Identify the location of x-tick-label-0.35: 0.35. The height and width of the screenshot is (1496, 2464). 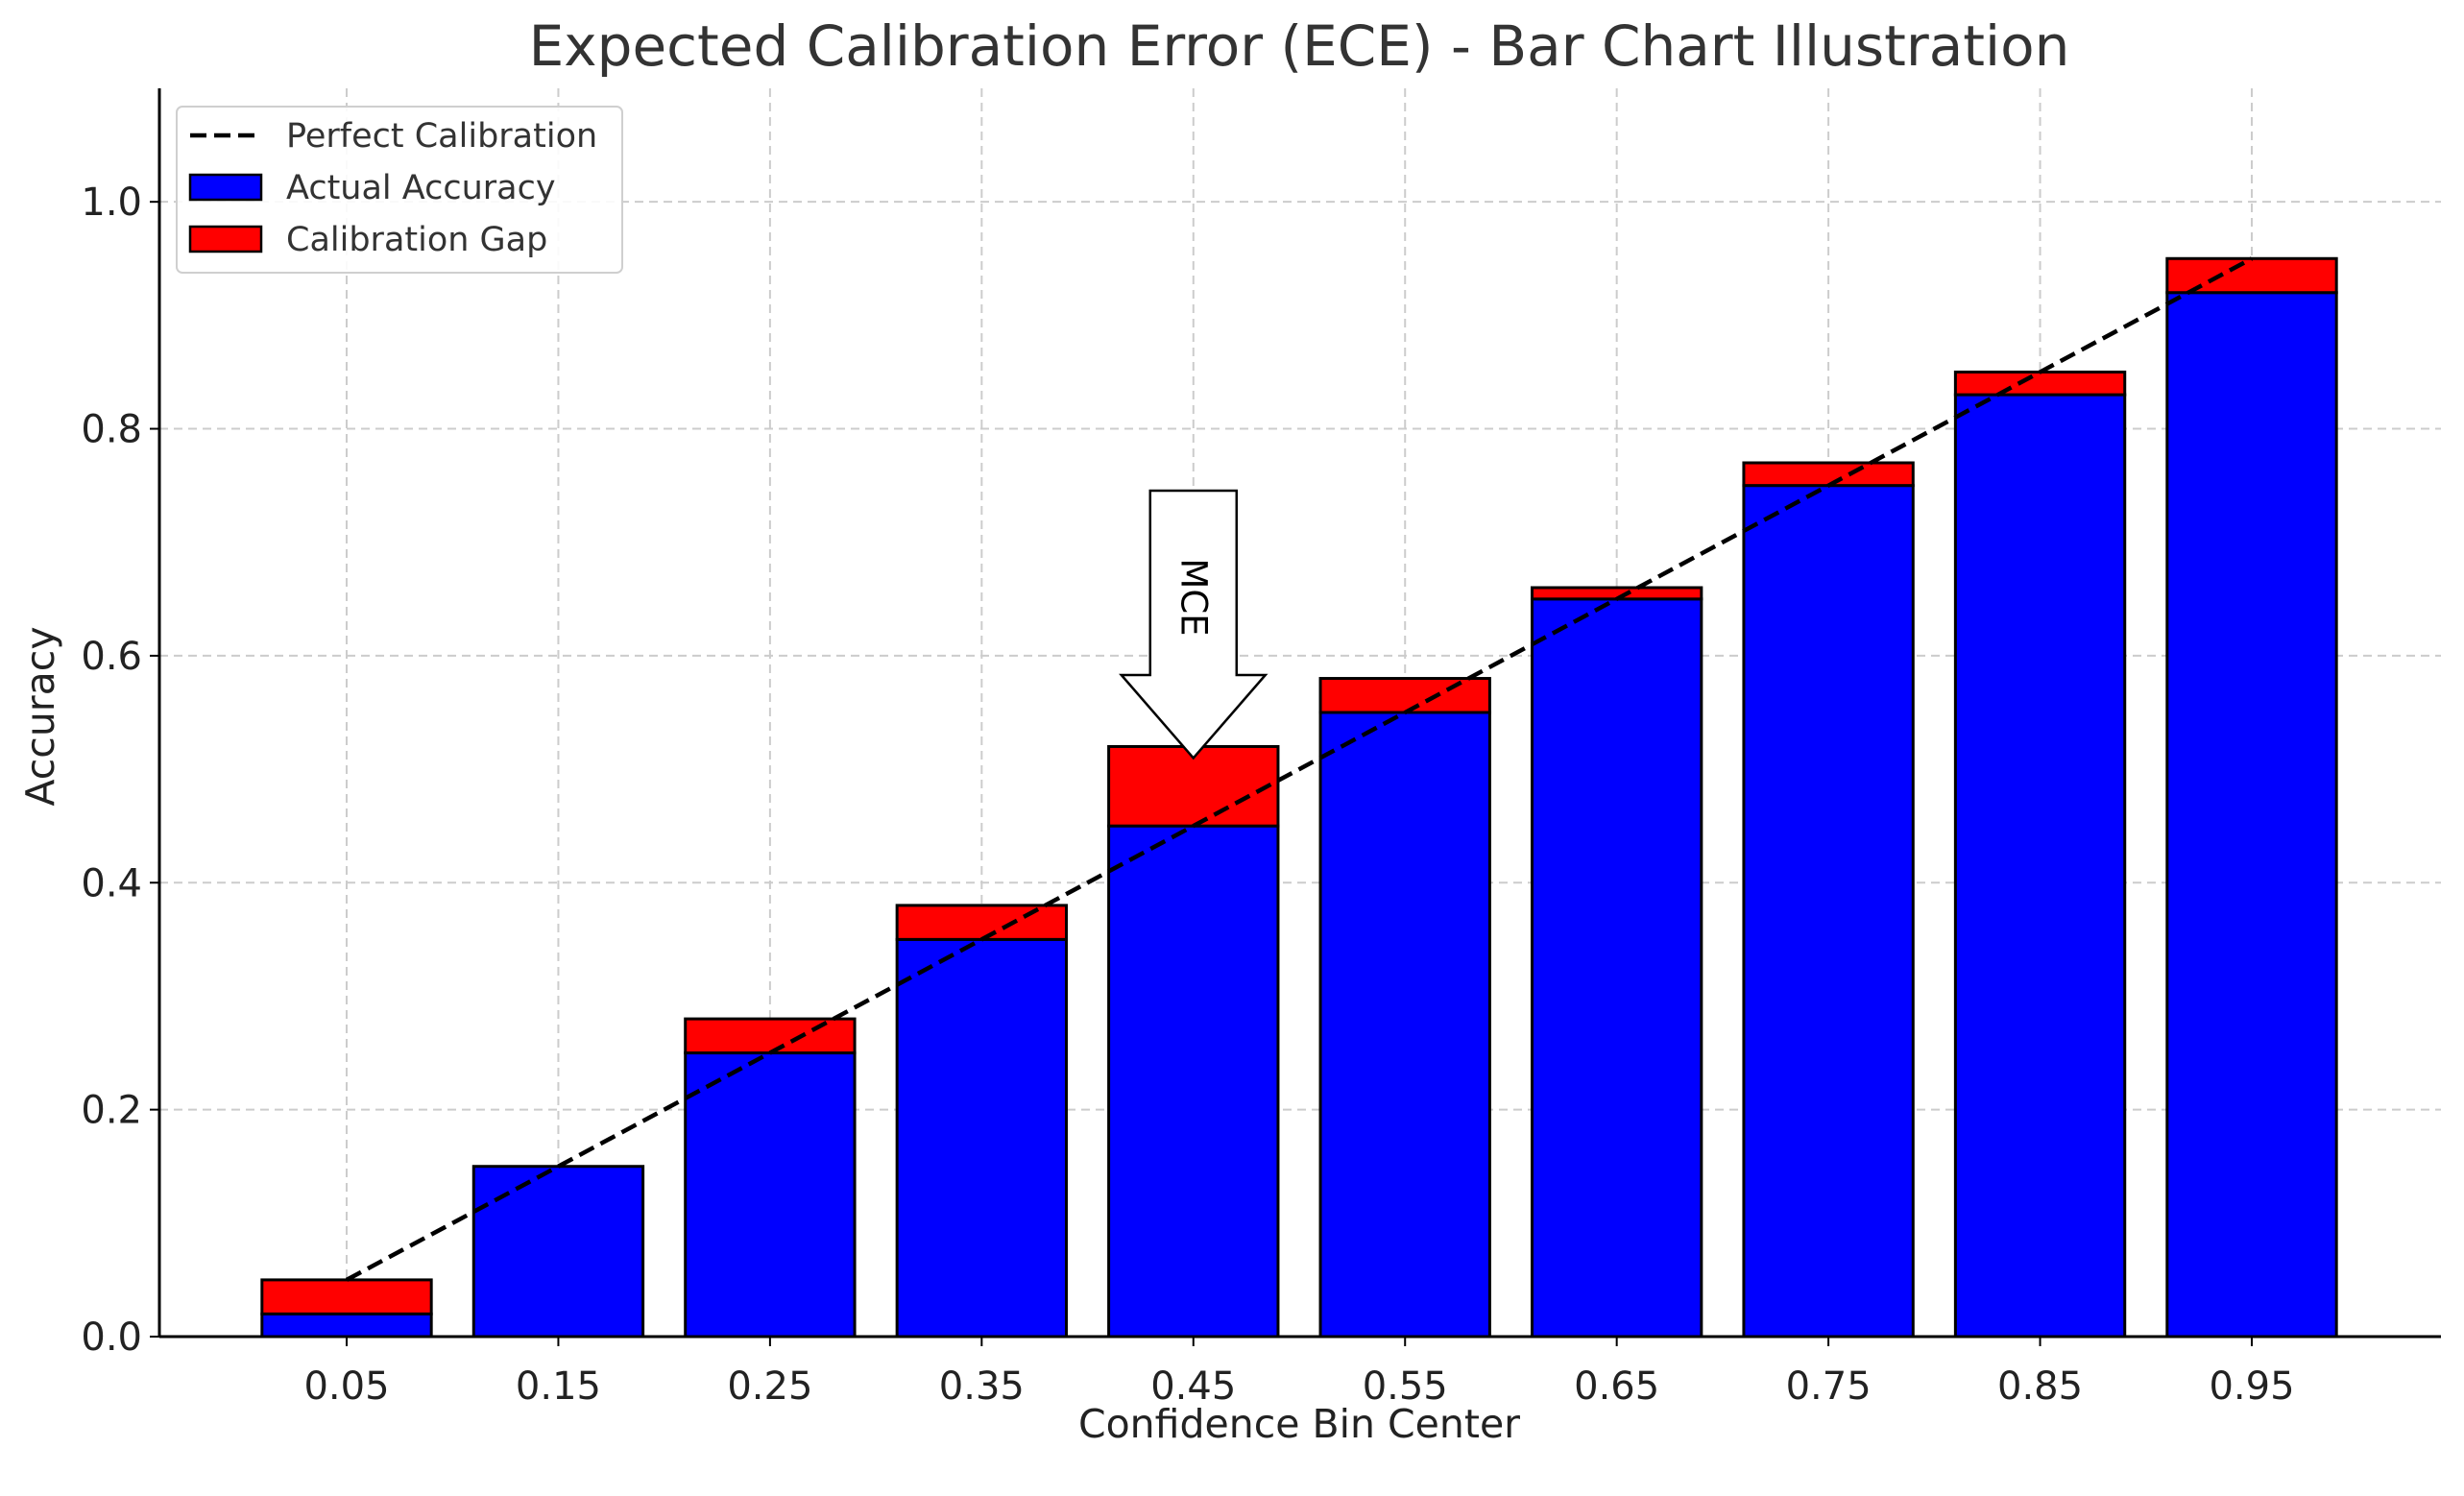
(982, 1387).